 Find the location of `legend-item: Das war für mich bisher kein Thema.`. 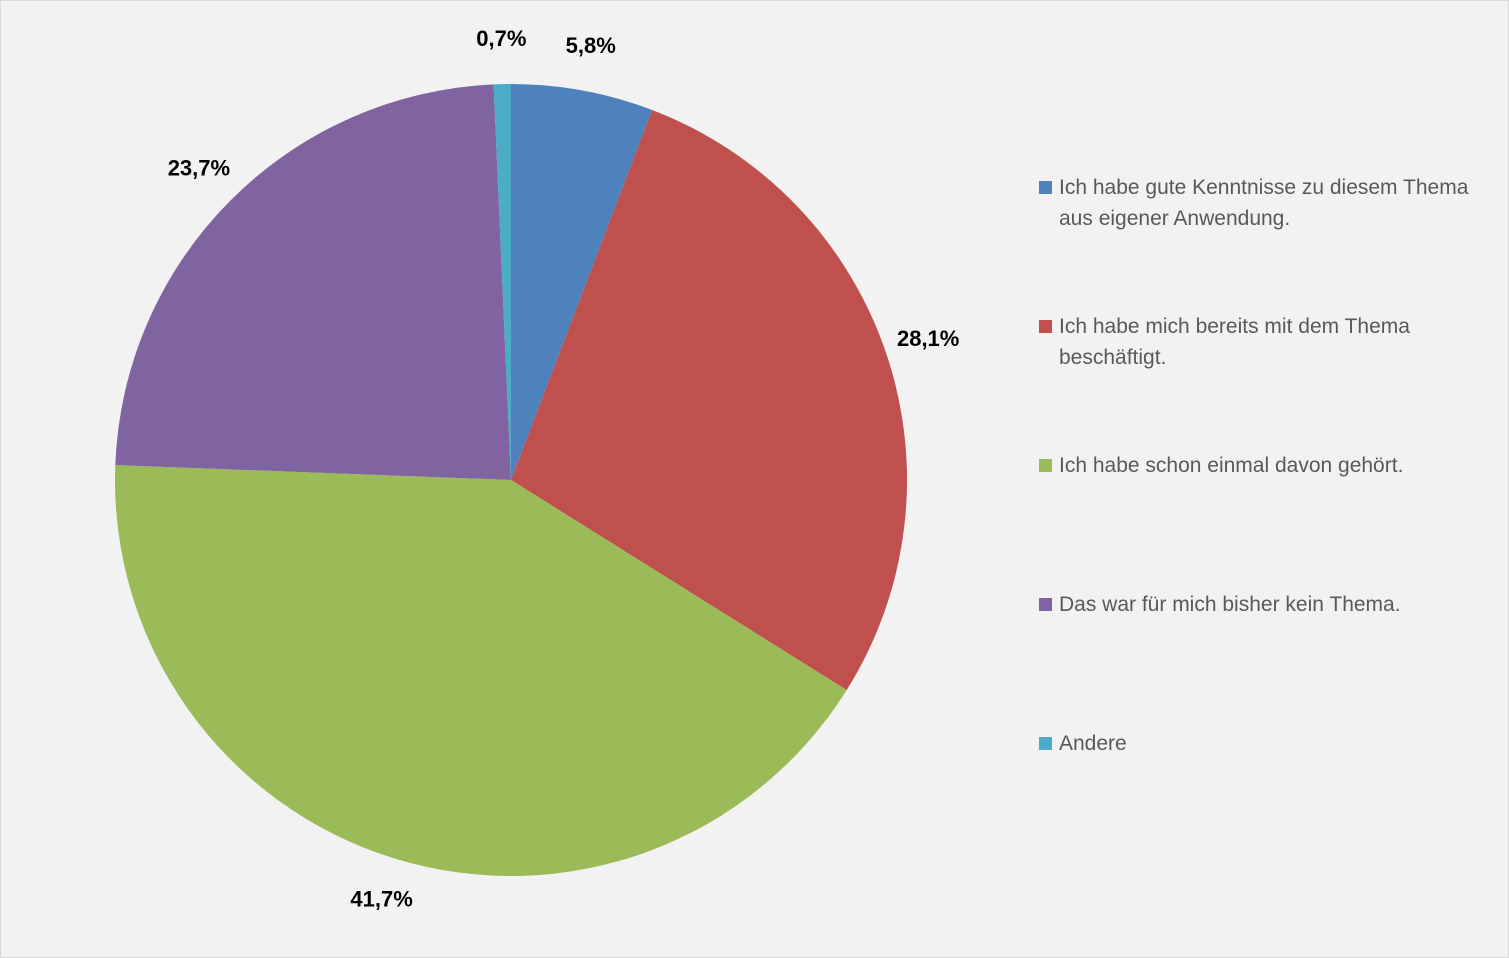

legend-item: Das war für mich bisher kein Thema. is located at coordinates (1269, 604).